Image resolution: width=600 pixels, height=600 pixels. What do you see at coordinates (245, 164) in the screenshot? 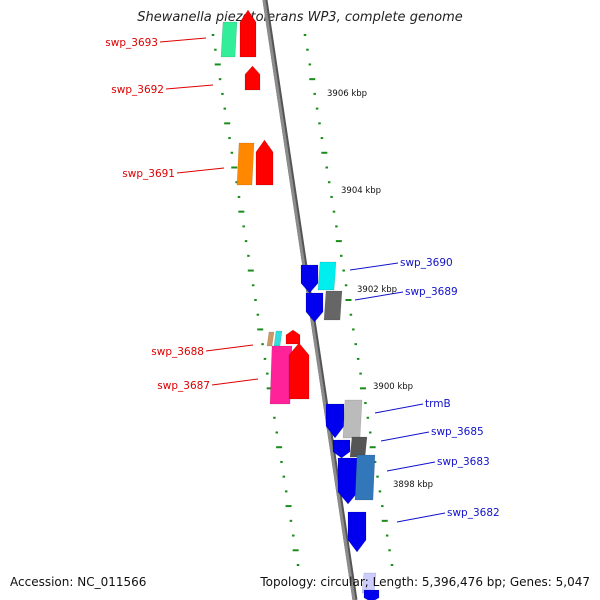
I see `gene-swp-3691-block` at bounding box center [245, 164].